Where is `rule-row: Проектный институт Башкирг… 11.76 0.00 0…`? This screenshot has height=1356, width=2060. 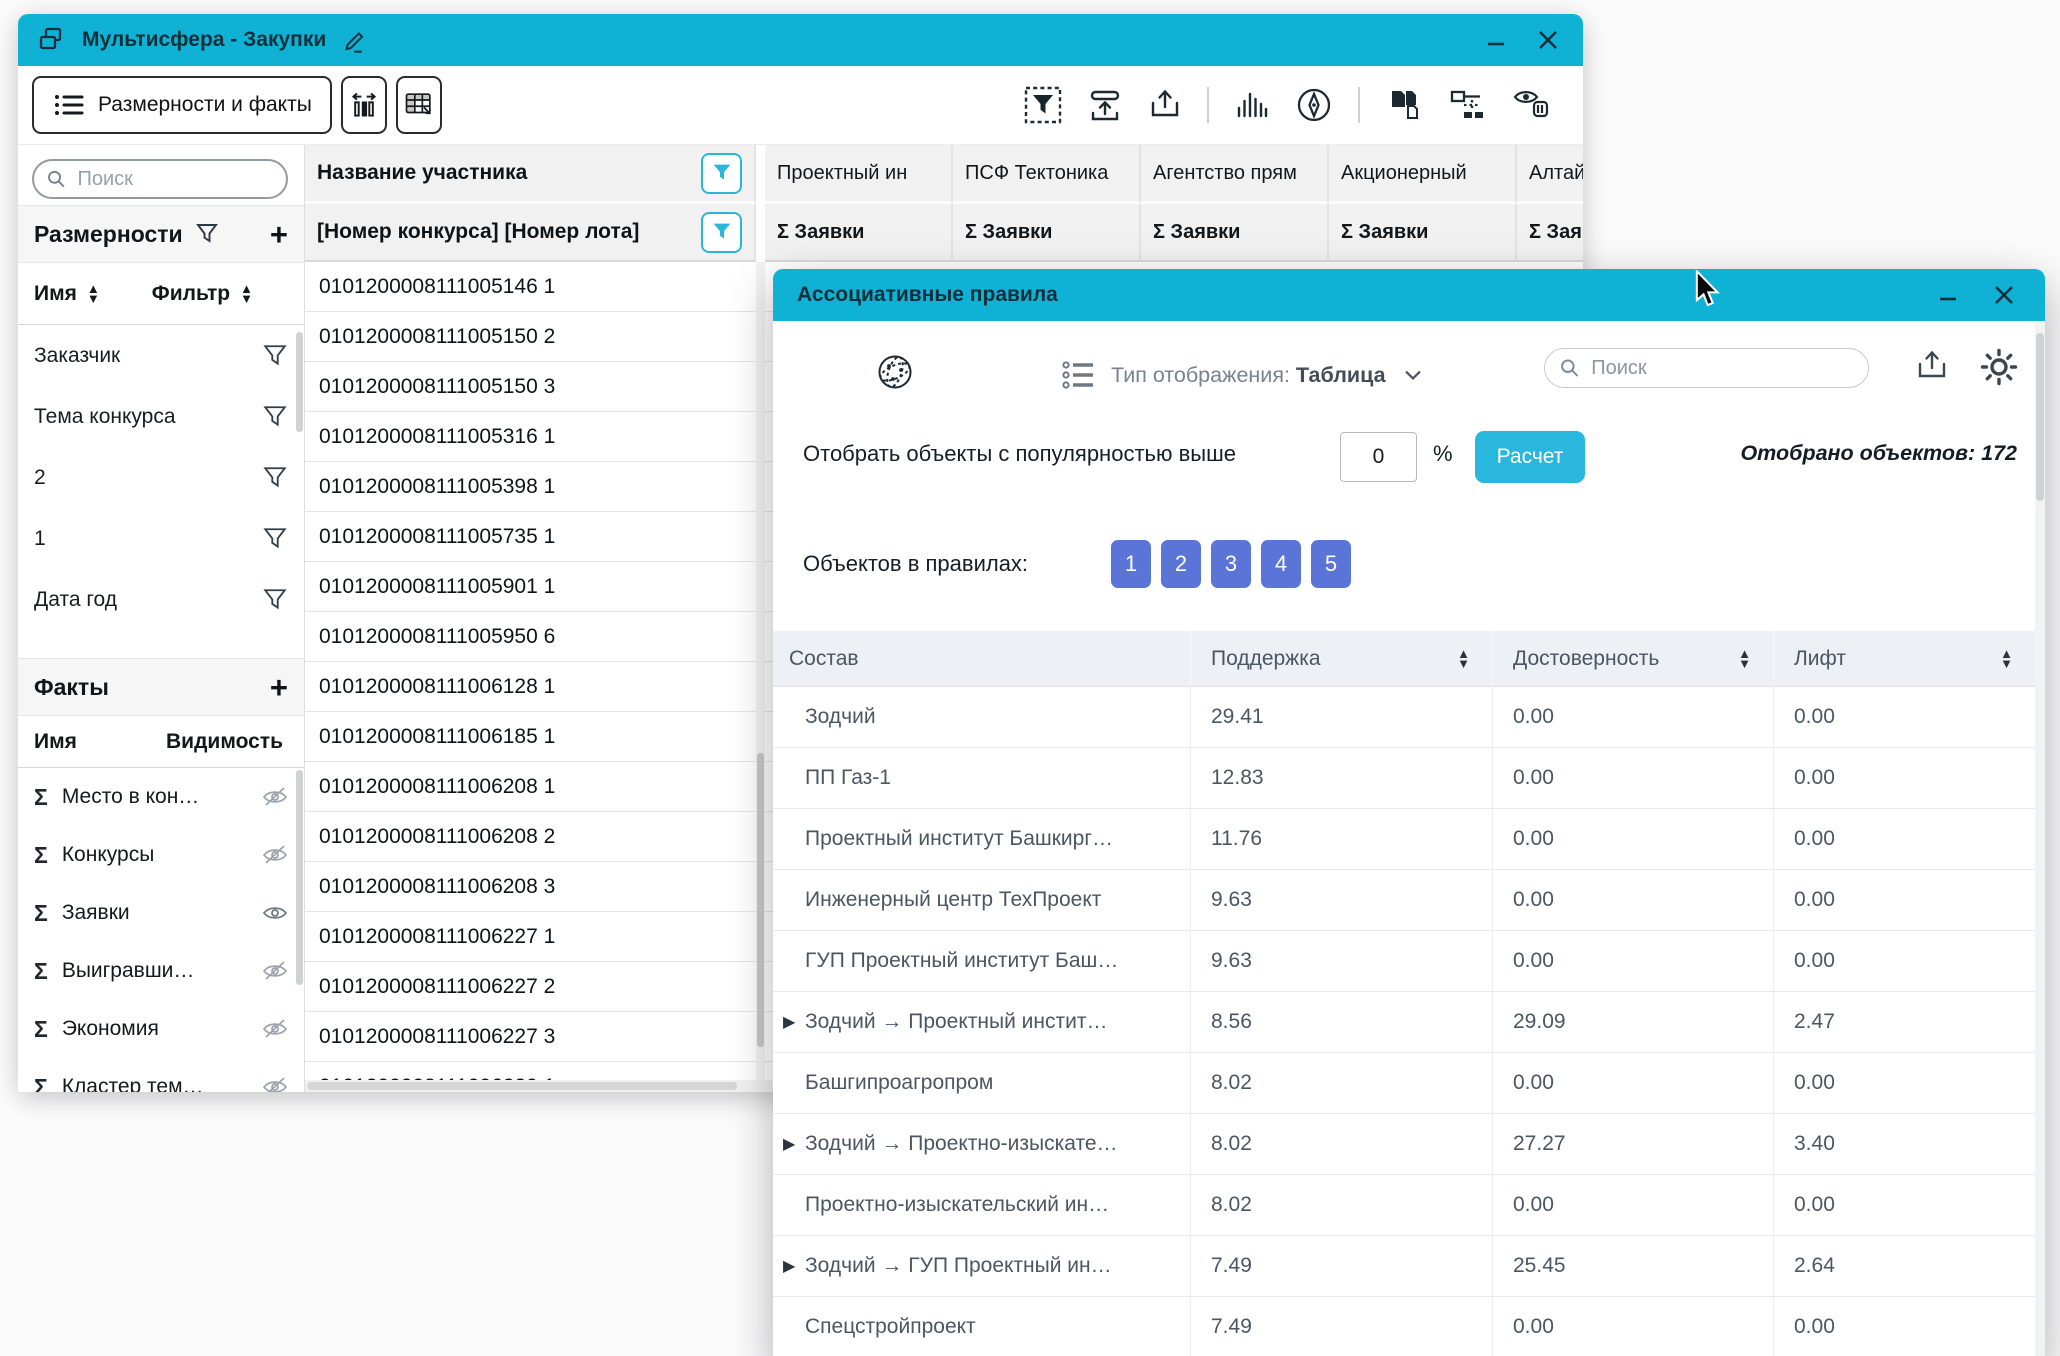
rule-row: Проектный институт Башкирг… 11.76 0.00 0… is located at coordinates (1404, 839).